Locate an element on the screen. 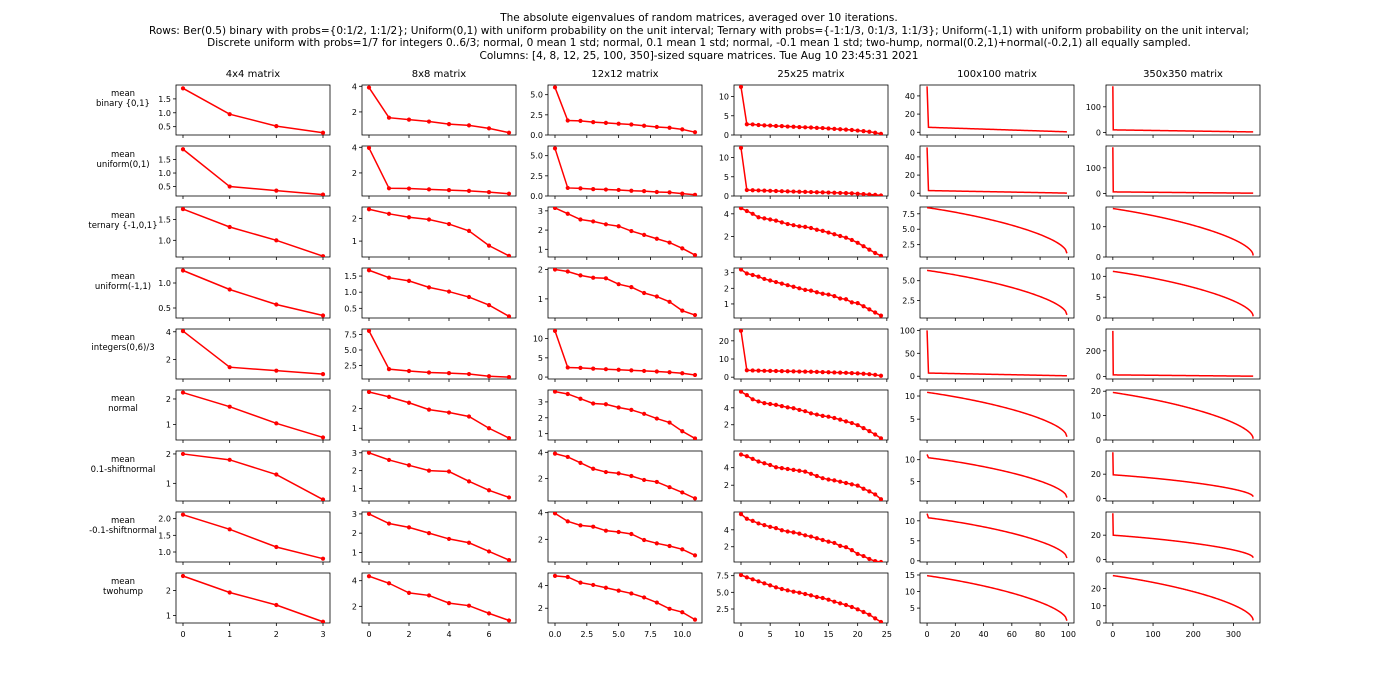  y-tick-label: 3 is located at coordinates (354, 514).